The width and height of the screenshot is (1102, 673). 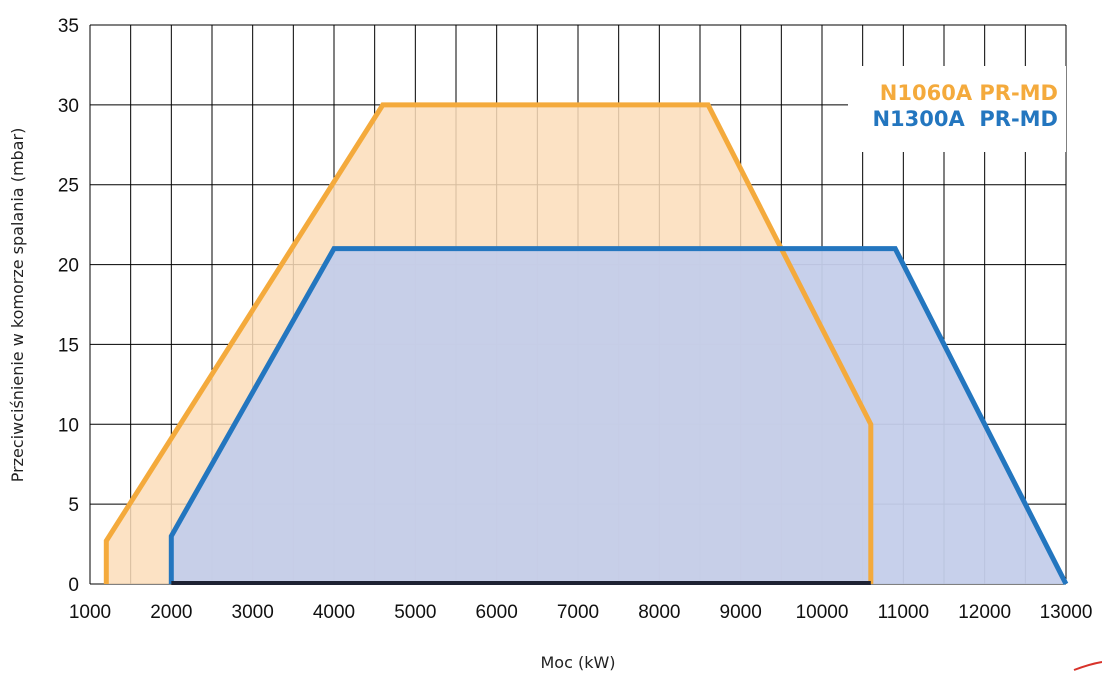 What do you see at coordinates (253, 612) in the screenshot?
I see `x-tick-label: 3000` at bounding box center [253, 612].